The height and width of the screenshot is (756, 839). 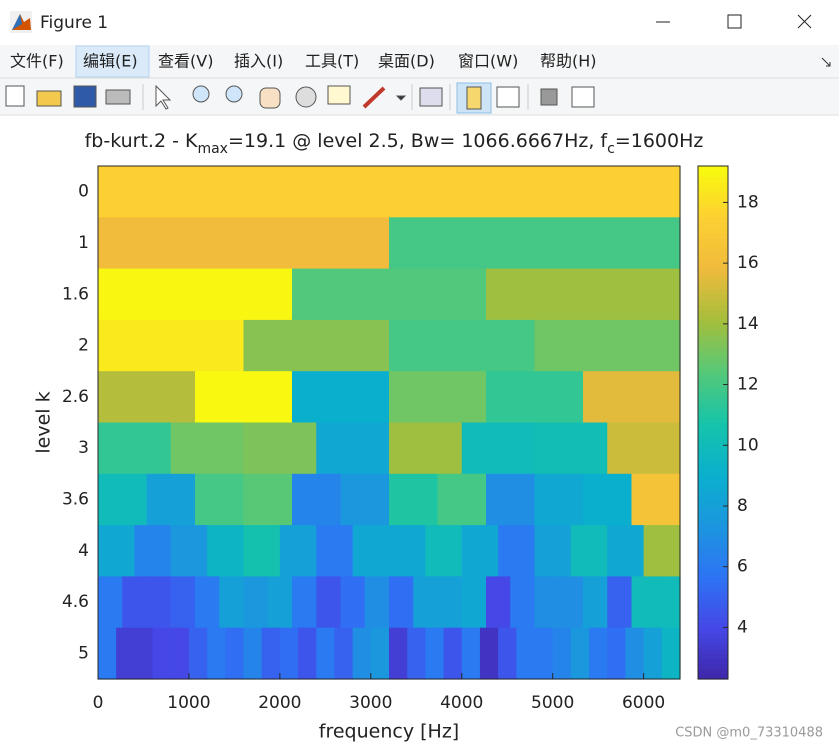 What do you see at coordinates (85, 96) in the screenshot?
I see `save-icon` at bounding box center [85, 96].